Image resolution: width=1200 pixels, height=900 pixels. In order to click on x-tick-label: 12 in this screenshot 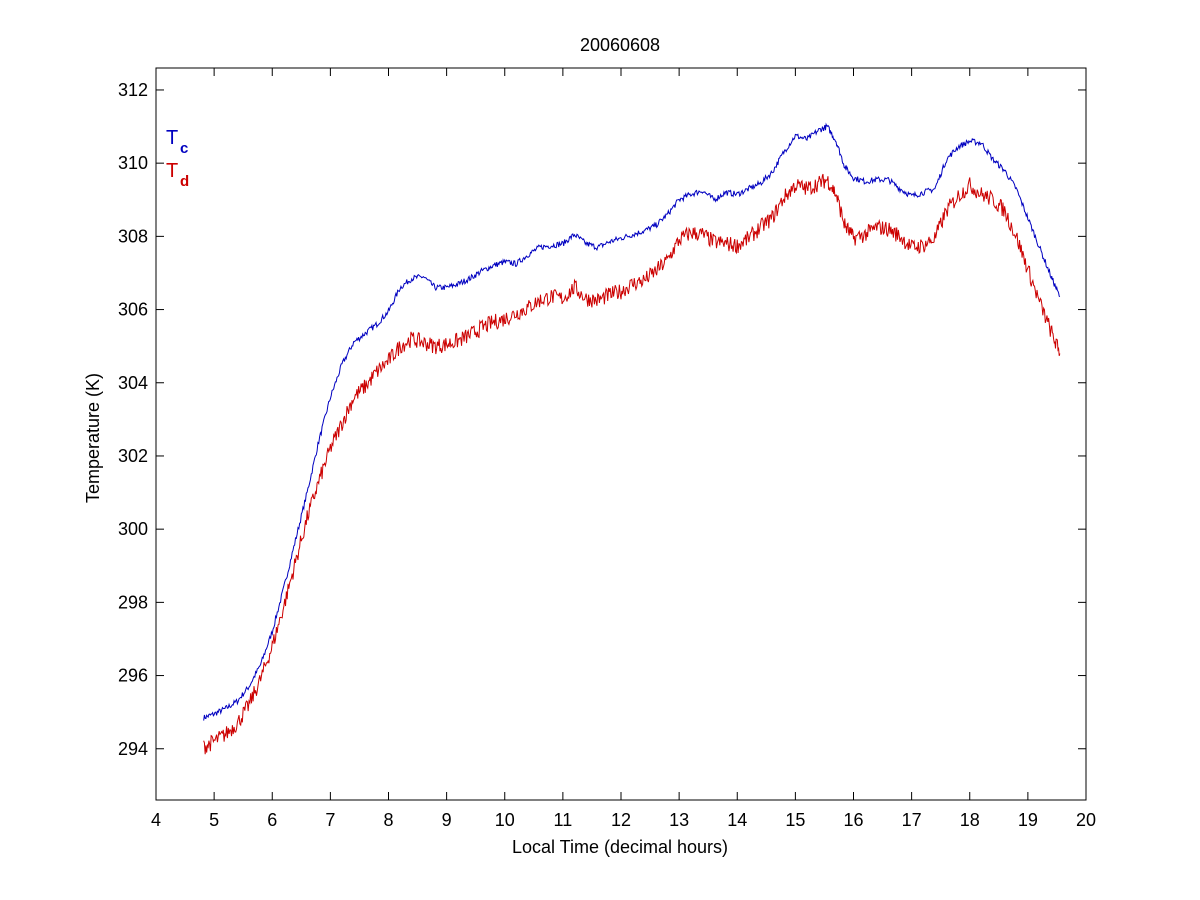, I will do `click(621, 820)`.